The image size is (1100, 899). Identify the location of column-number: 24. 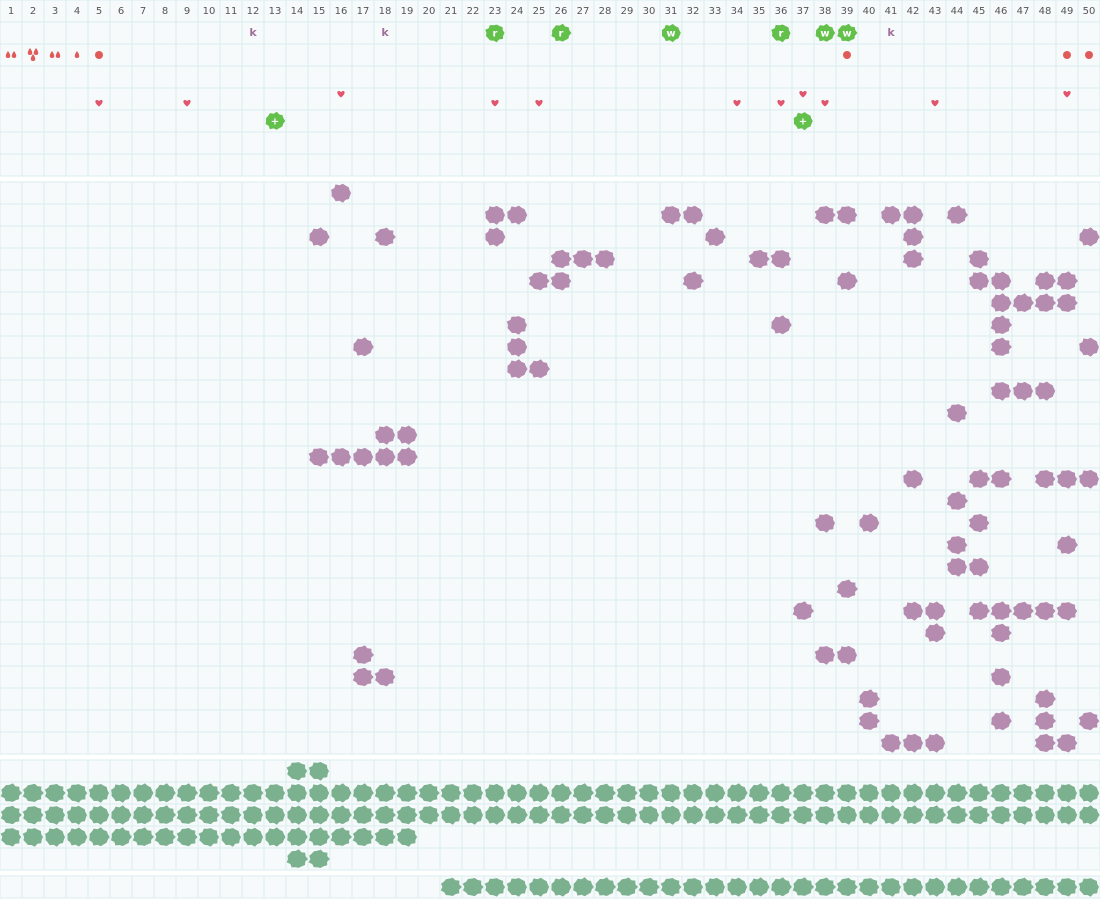
(517, 11).